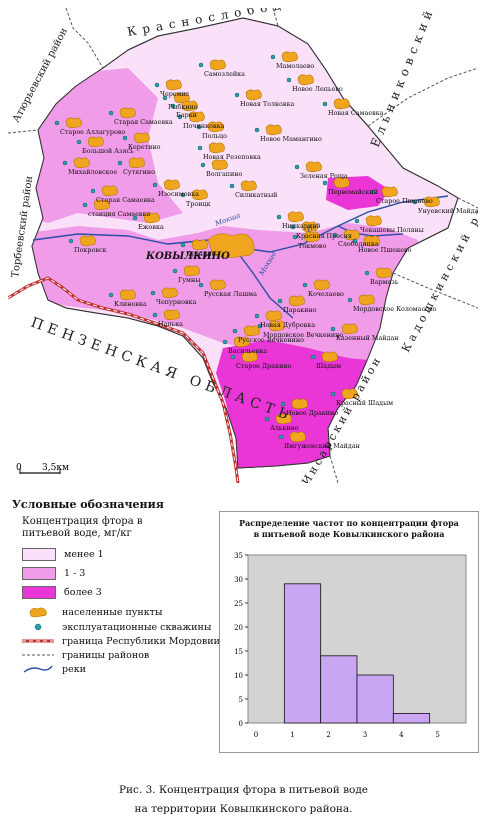 This screenshot has width=487, height=827. What do you see at coordinates (141, 641) in the screenshot?
I see `legend-republic-border-label: граница Республики Мордовии` at bounding box center [141, 641].